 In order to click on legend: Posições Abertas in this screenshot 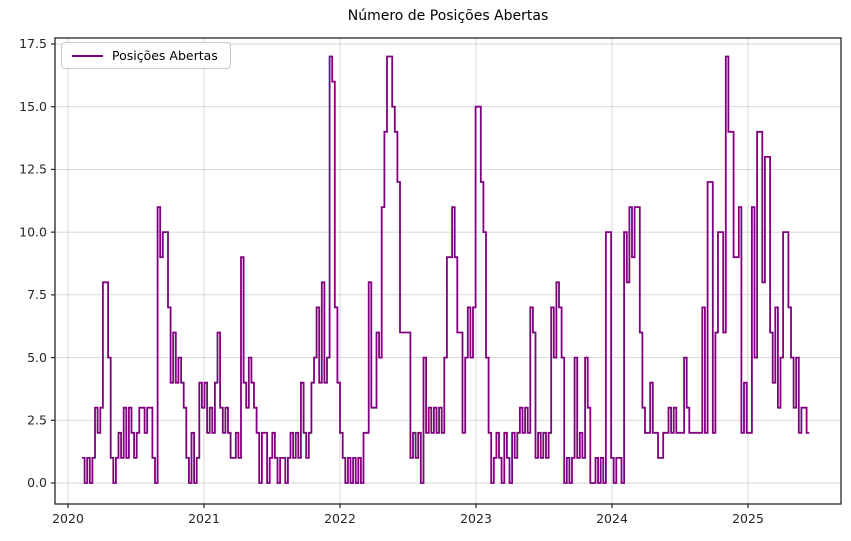, I will do `click(146, 55)`.